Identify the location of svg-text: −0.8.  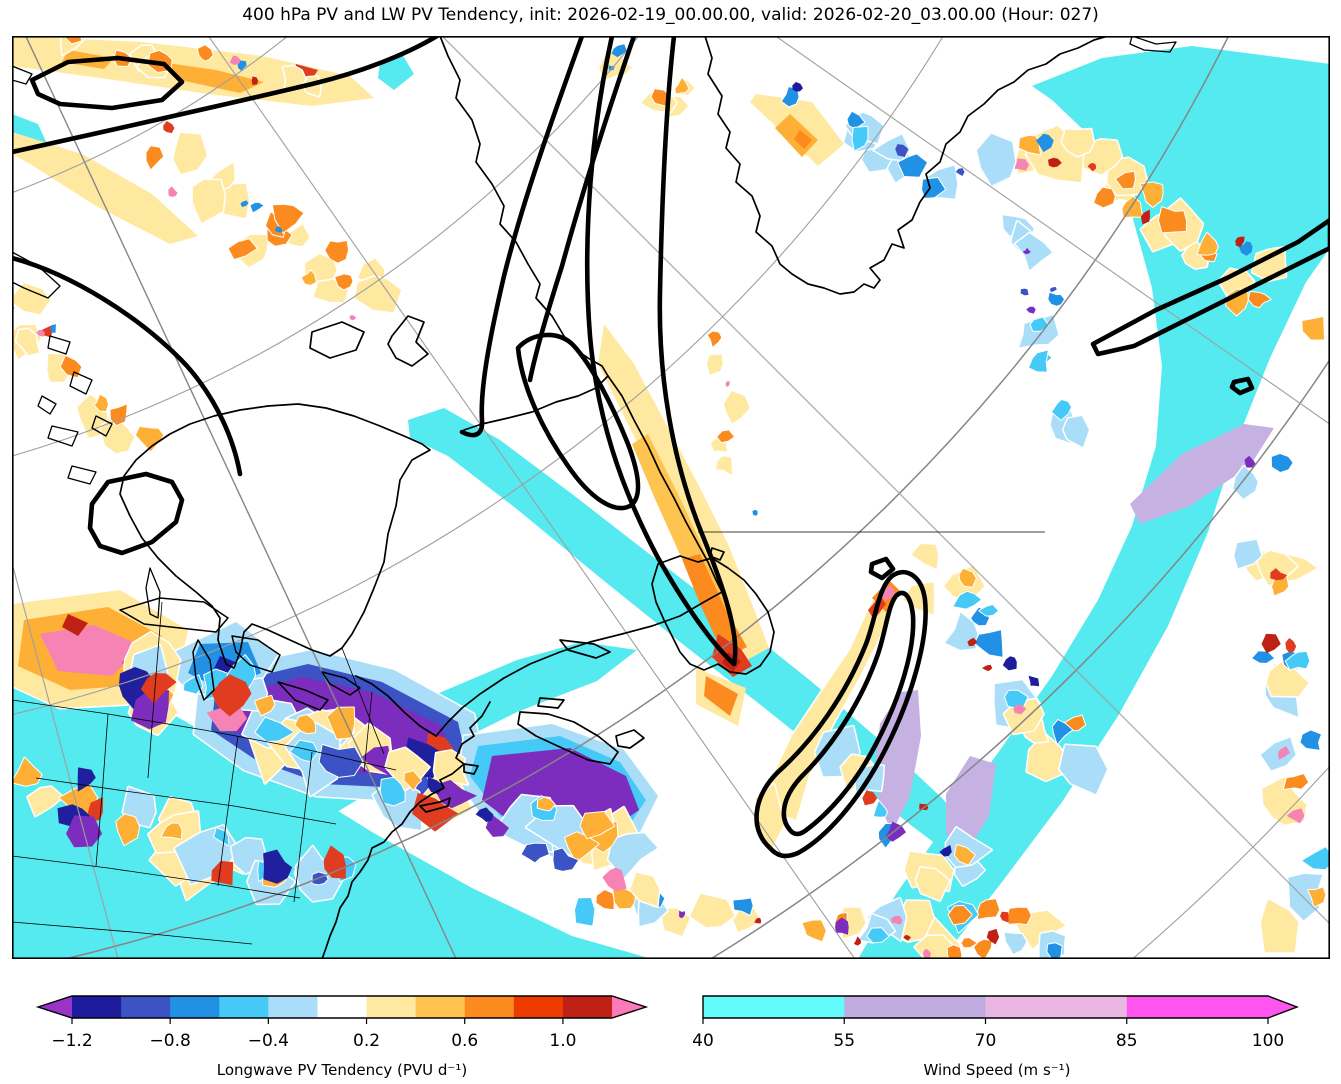
(170, 1041).